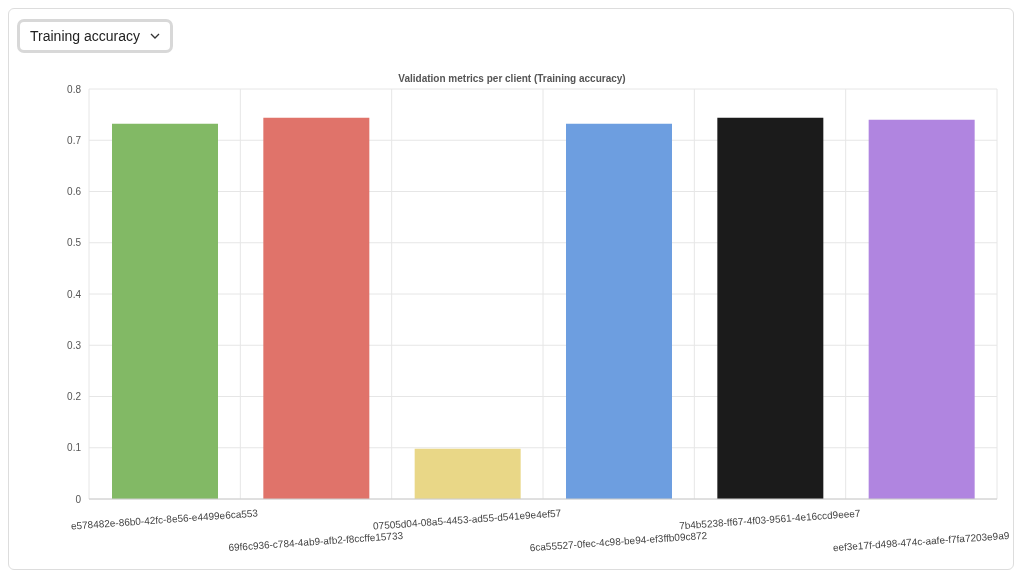 This screenshot has height=574, width=1024. I want to click on y-tick-label: 0.3, so click(74, 345).